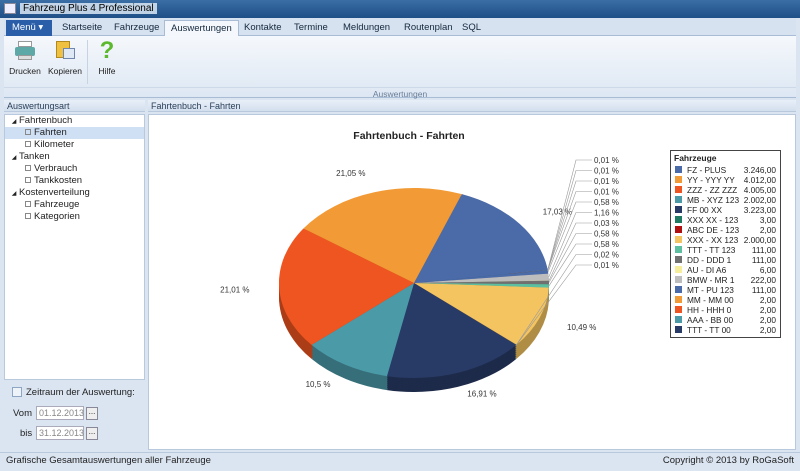 The image size is (800, 471). I want to click on pie-data-label: 0,03 %, so click(606, 223).